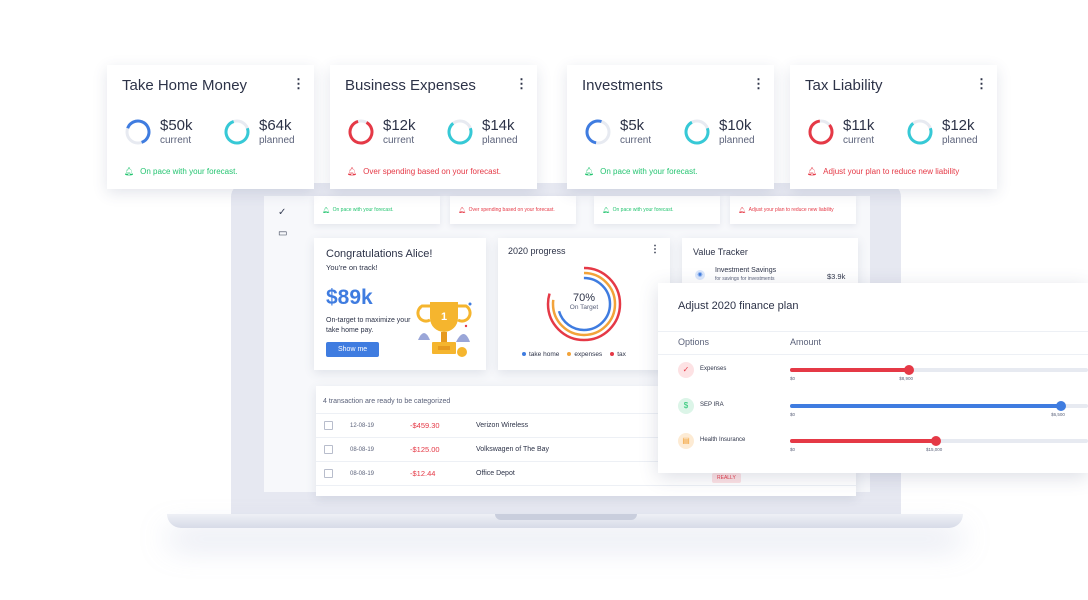  Describe the element at coordinates (586, 426) in the screenshot. I see `table-row: 12-08-19 -$459.30 Verizon Wireless` at that location.